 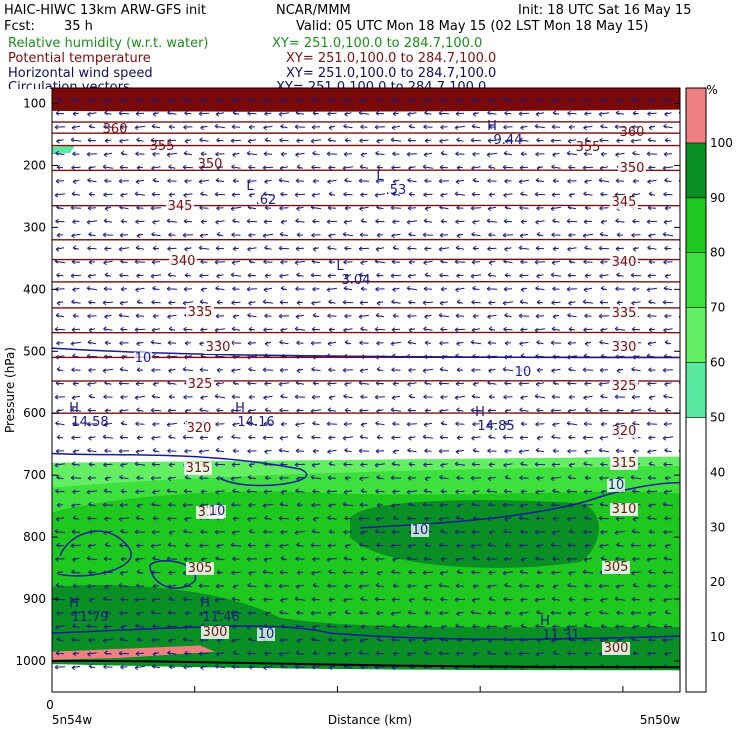 I want to click on colorbar-label-30: 30, so click(x=717, y=527).